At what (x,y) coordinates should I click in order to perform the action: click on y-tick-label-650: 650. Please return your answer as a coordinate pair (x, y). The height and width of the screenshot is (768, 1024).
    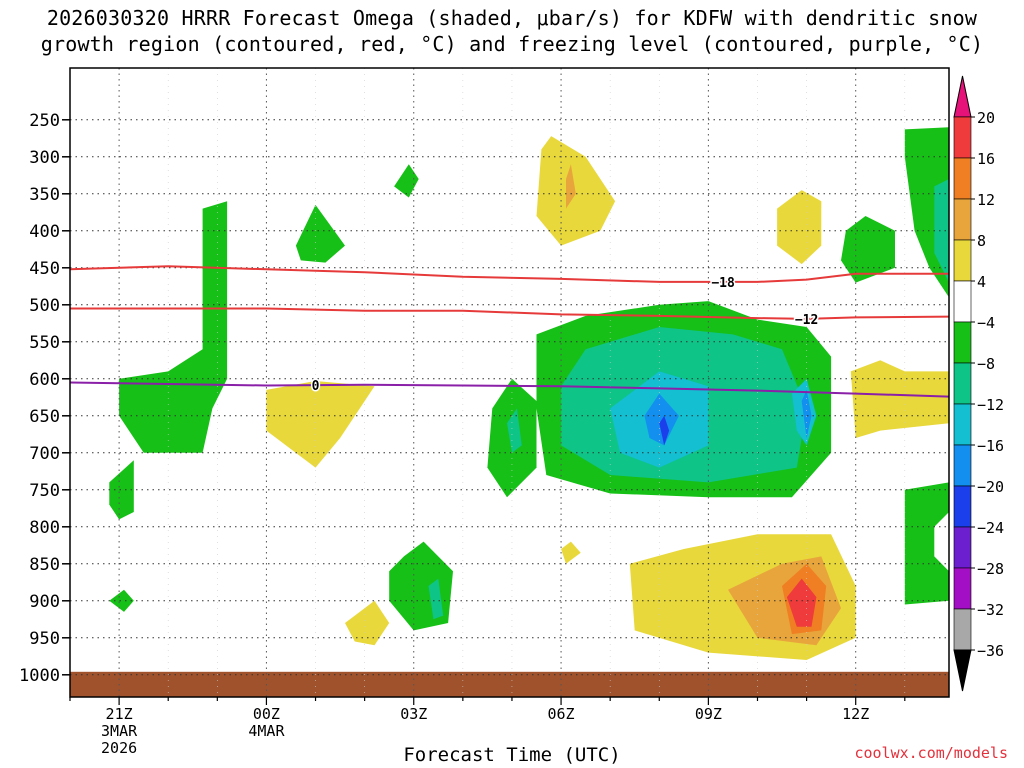
    Looking at the image, I should click on (44, 417).